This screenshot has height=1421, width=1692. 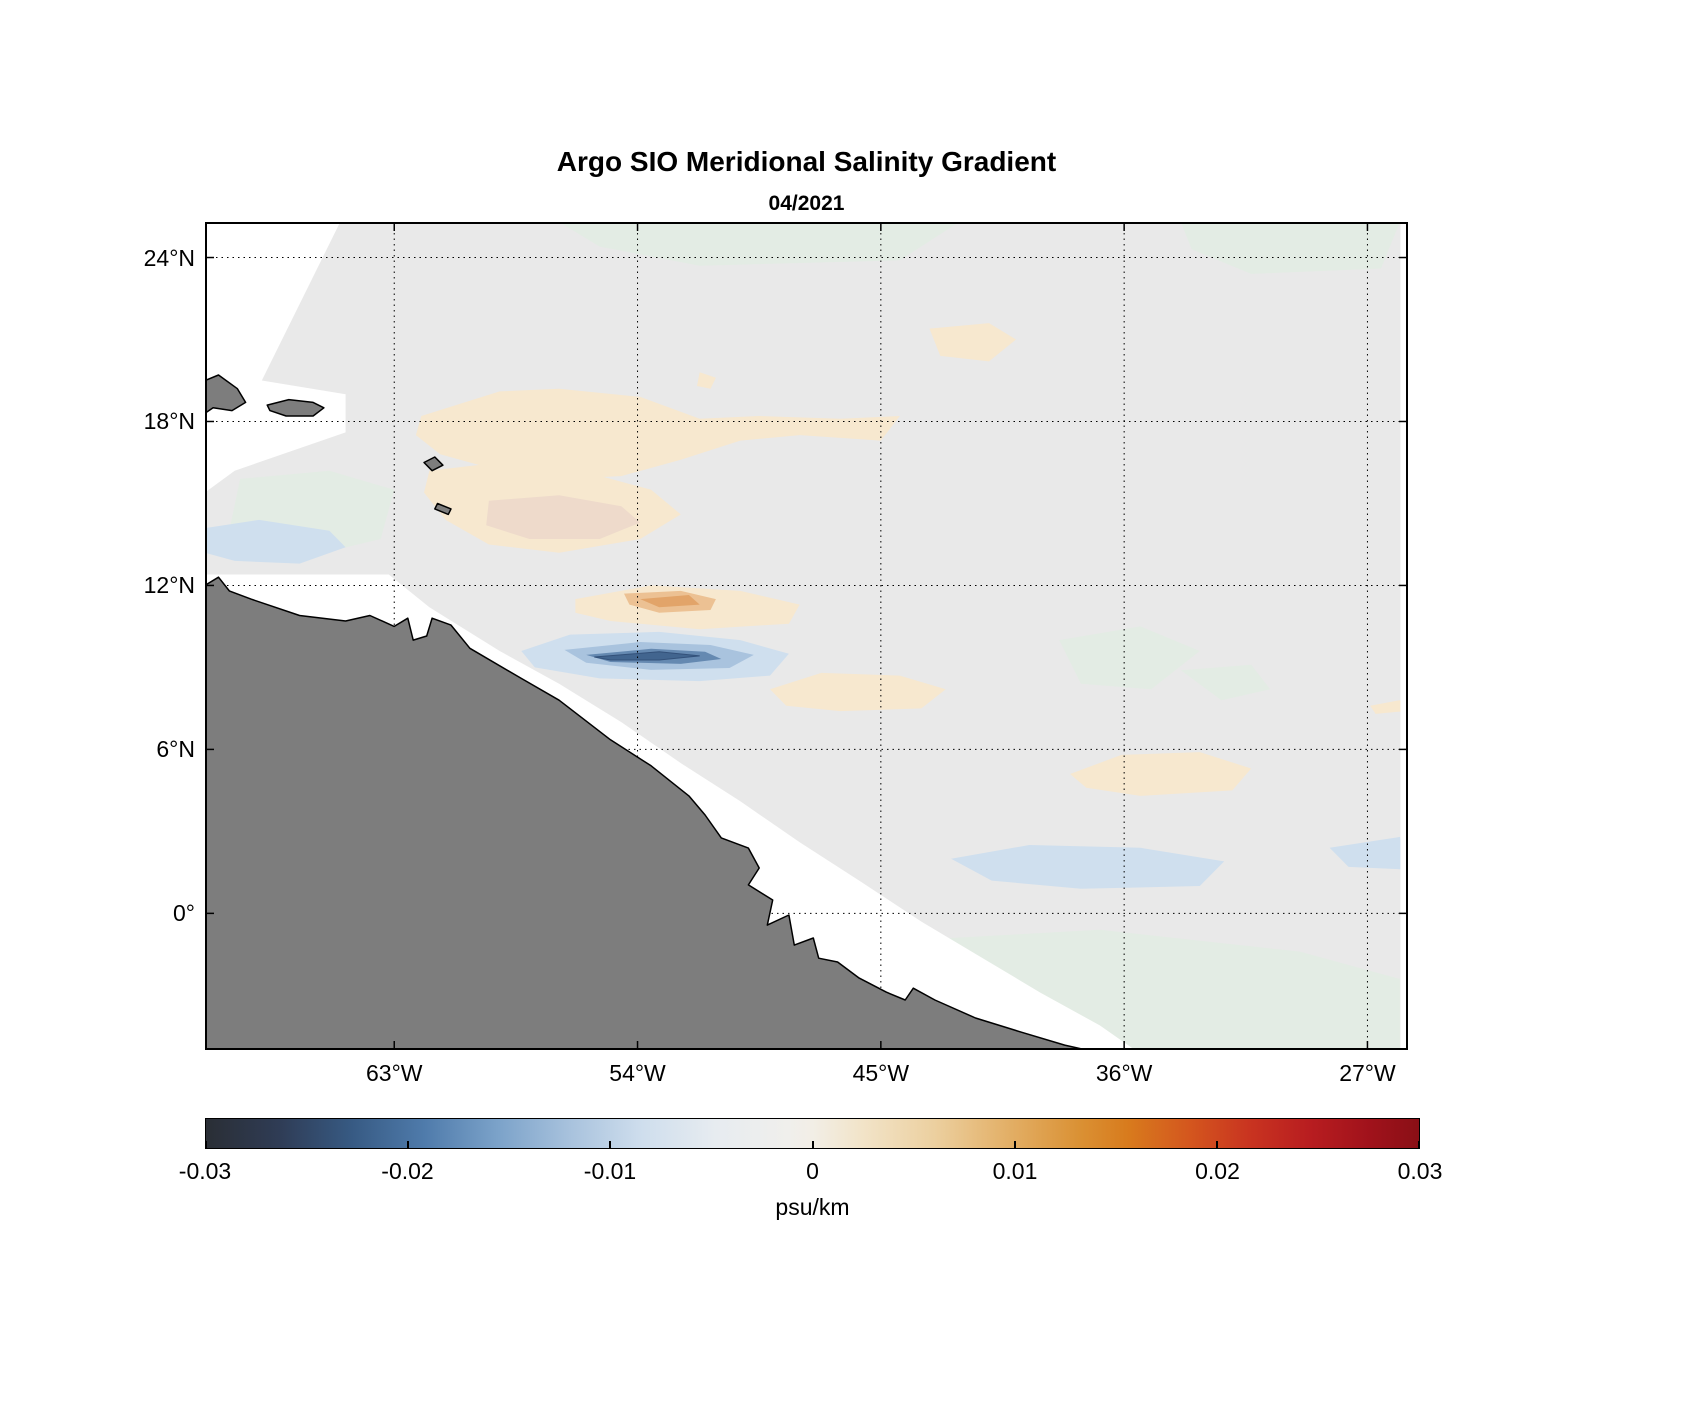 I want to click on contour-tan-band-18n, so click(x=657, y=433).